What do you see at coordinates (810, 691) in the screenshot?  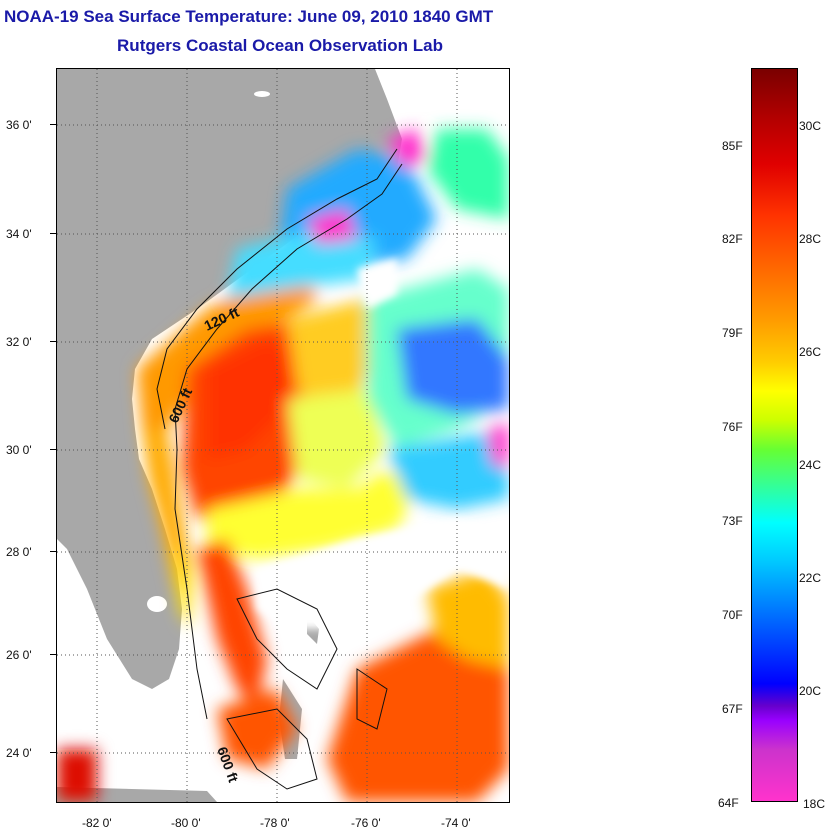 I see `colorbar-c-label: 20C` at bounding box center [810, 691].